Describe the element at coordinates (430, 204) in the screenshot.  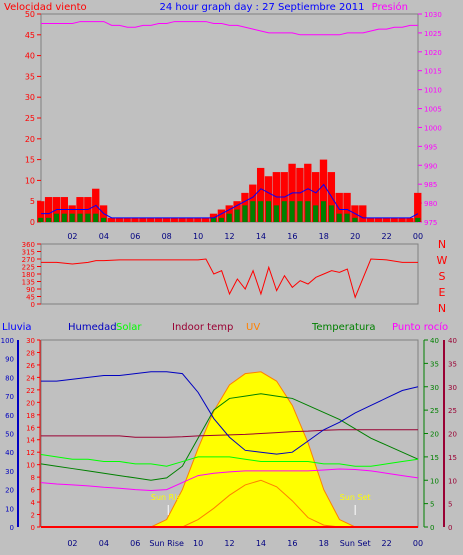
I see `pressure-y-tick-label: 980` at that location.